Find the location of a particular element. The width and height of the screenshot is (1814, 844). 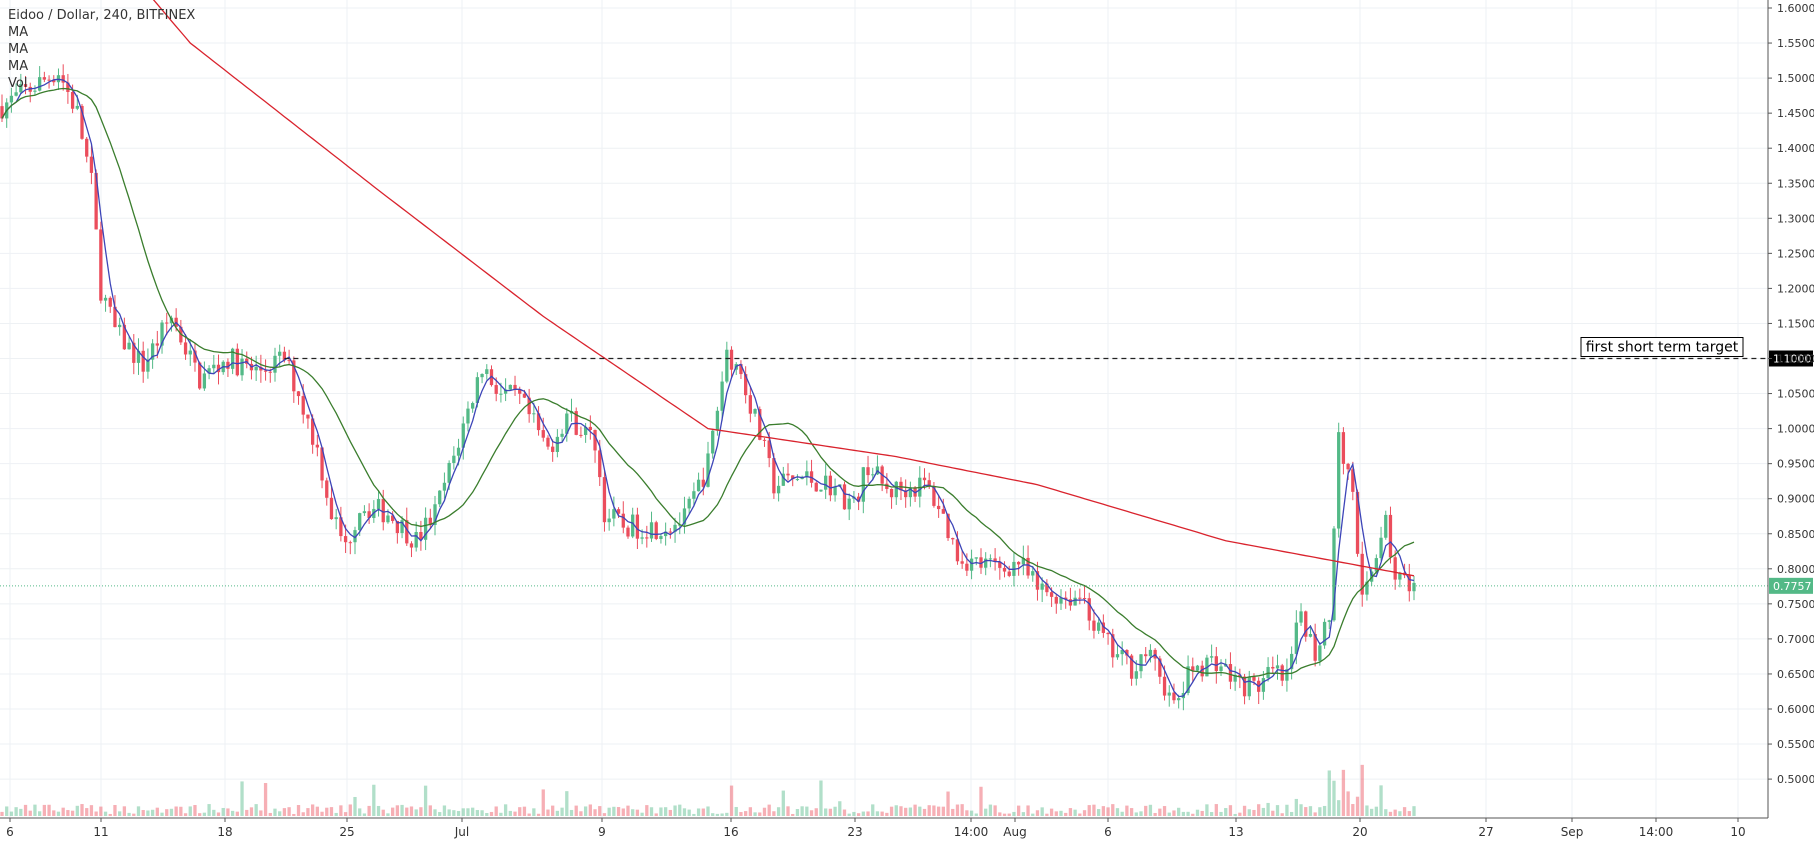

price-tick-label: 0.6000 is located at coordinates (1795, 709).